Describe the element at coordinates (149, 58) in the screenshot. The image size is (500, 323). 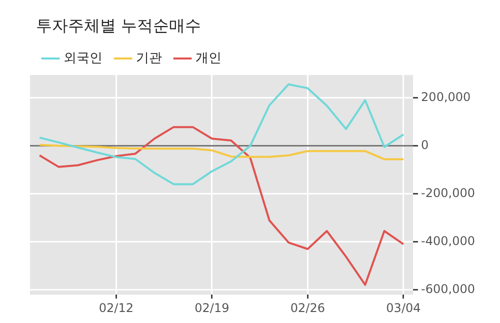
I see `legend-label: 기관` at that location.